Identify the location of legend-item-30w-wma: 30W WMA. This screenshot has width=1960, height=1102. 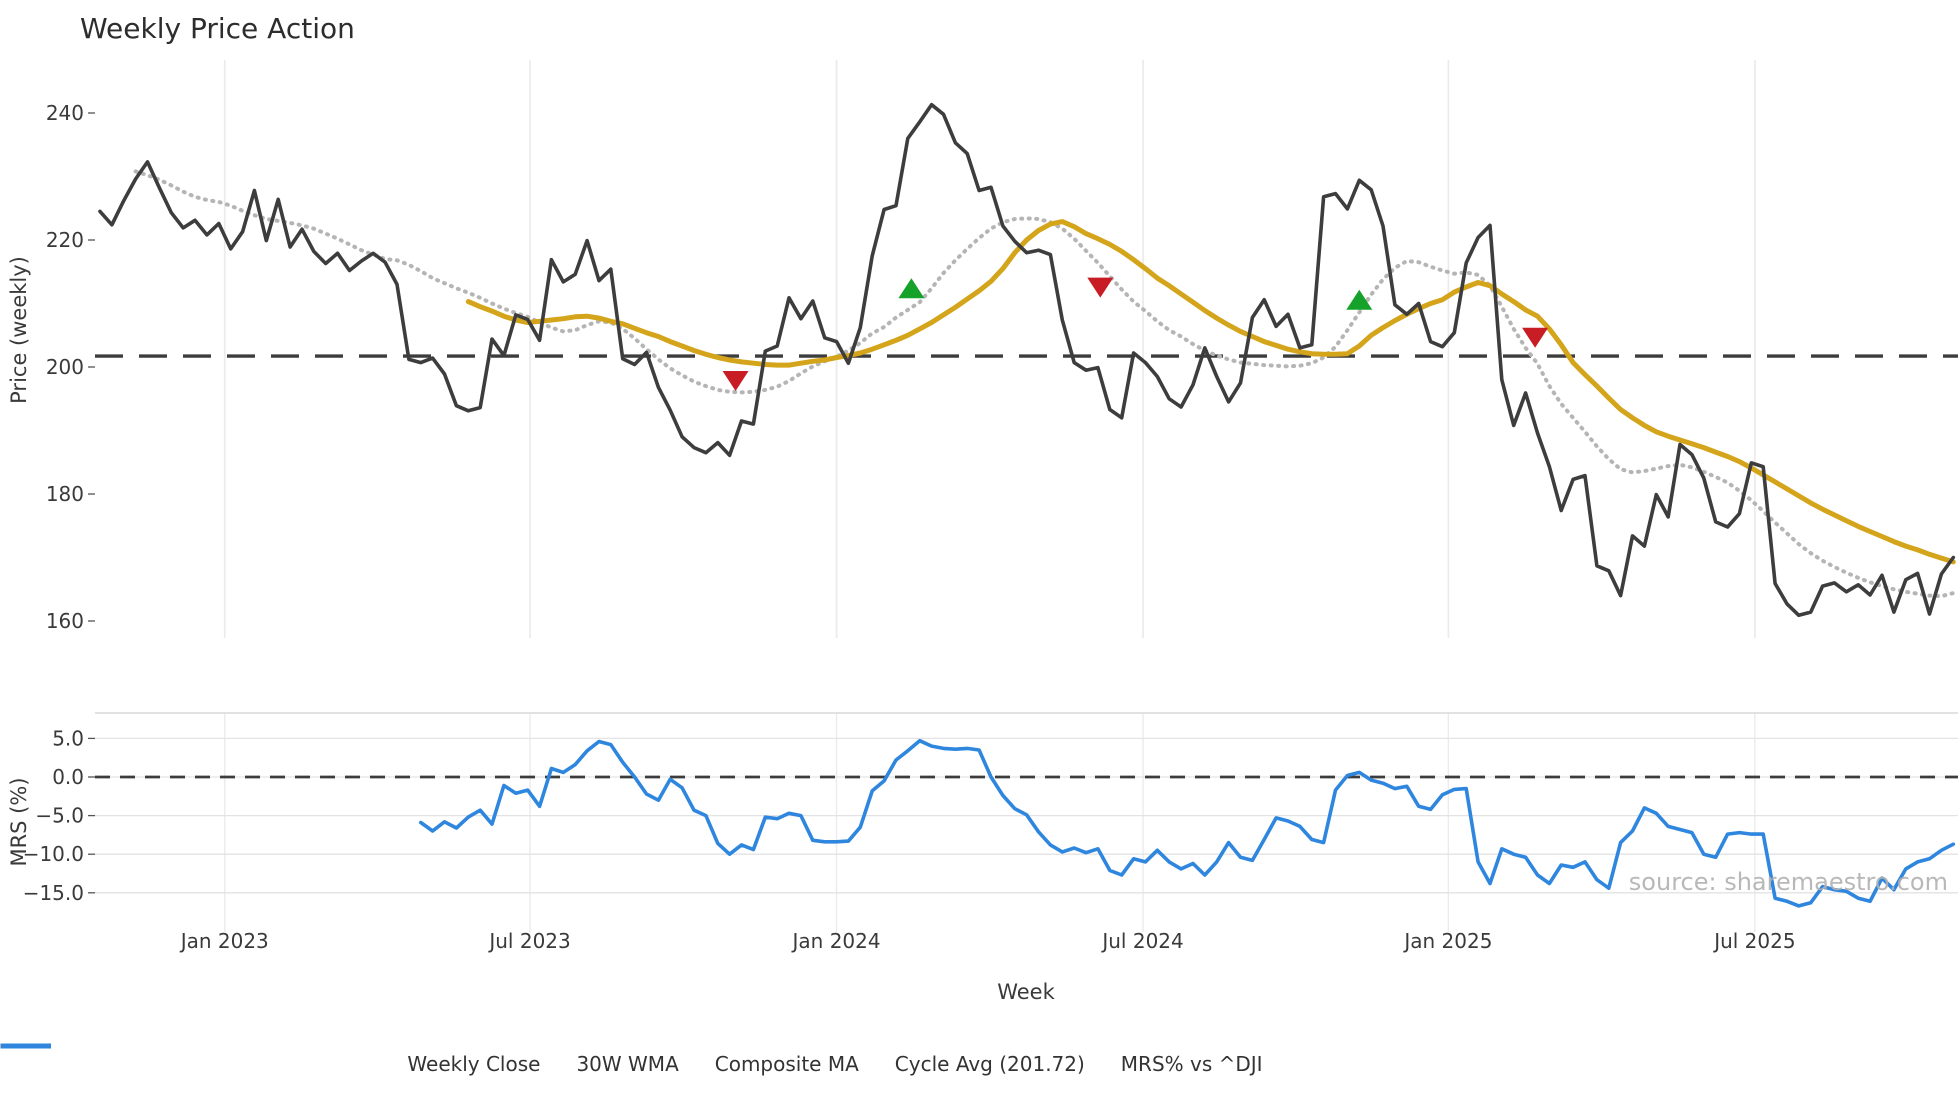
(340, 1059).